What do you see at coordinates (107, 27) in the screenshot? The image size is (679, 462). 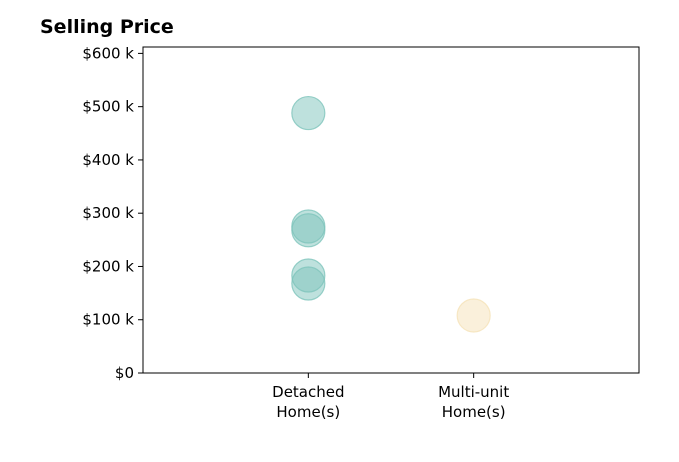 I see `chart-title: Selling Price` at bounding box center [107, 27].